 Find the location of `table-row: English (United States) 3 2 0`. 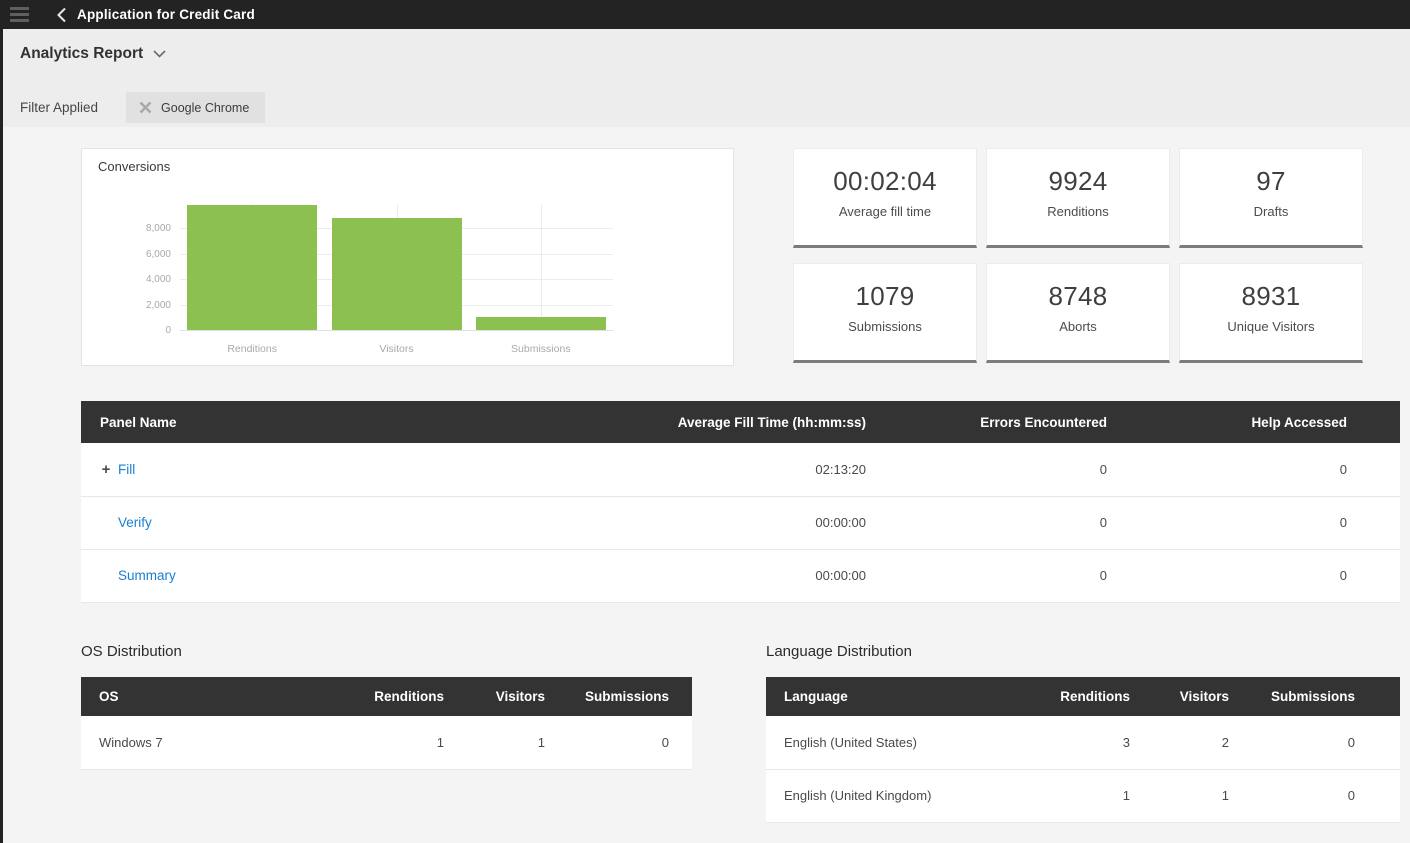

table-row: English (United States) 3 2 0 is located at coordinates (1083, 743).